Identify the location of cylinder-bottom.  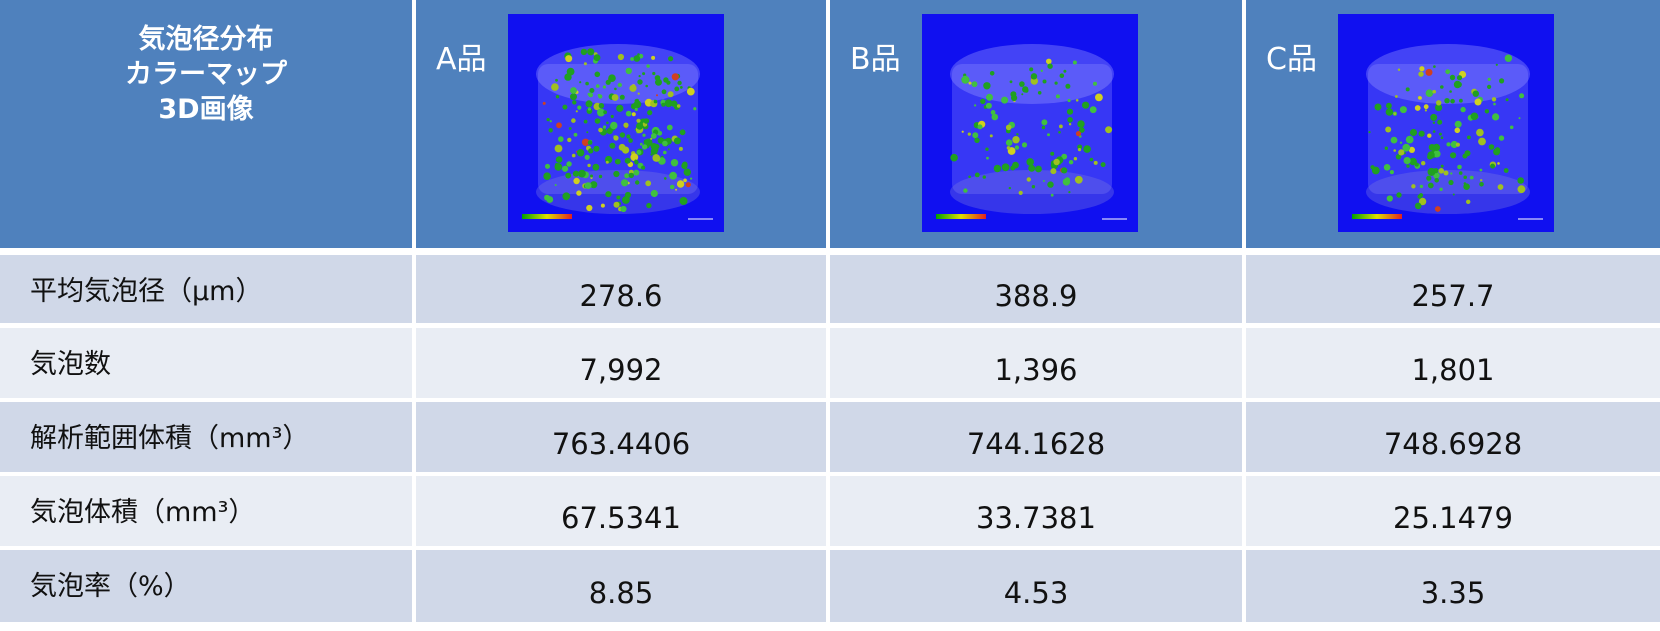
(1032, 192).